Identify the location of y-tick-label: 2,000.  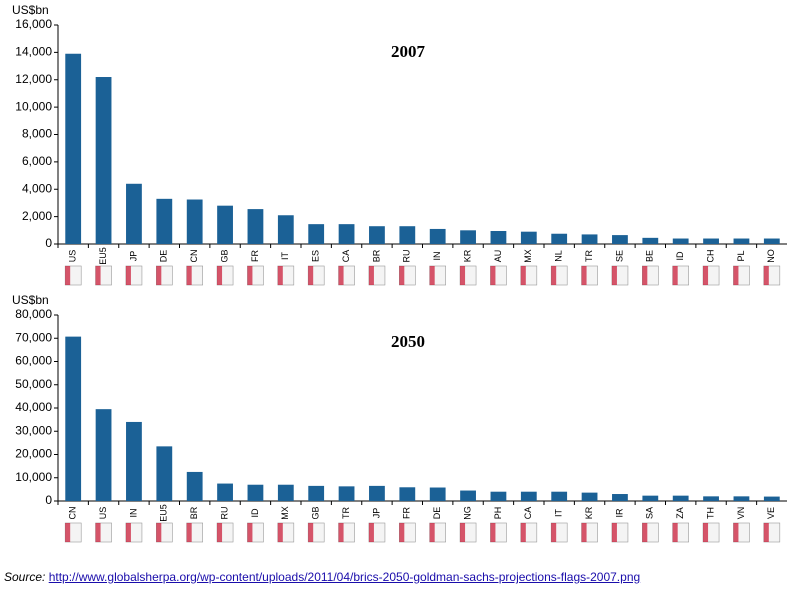
(37, 216).